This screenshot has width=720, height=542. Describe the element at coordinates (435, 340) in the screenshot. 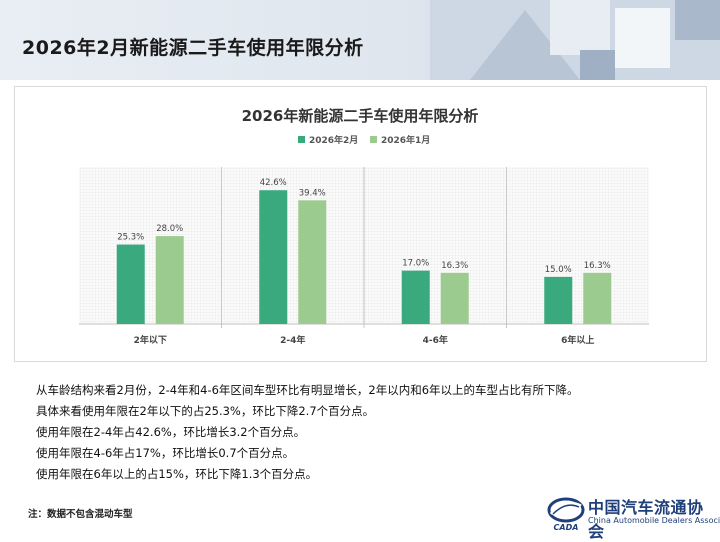

I see `x-tick-label: 4-6年` at that location.